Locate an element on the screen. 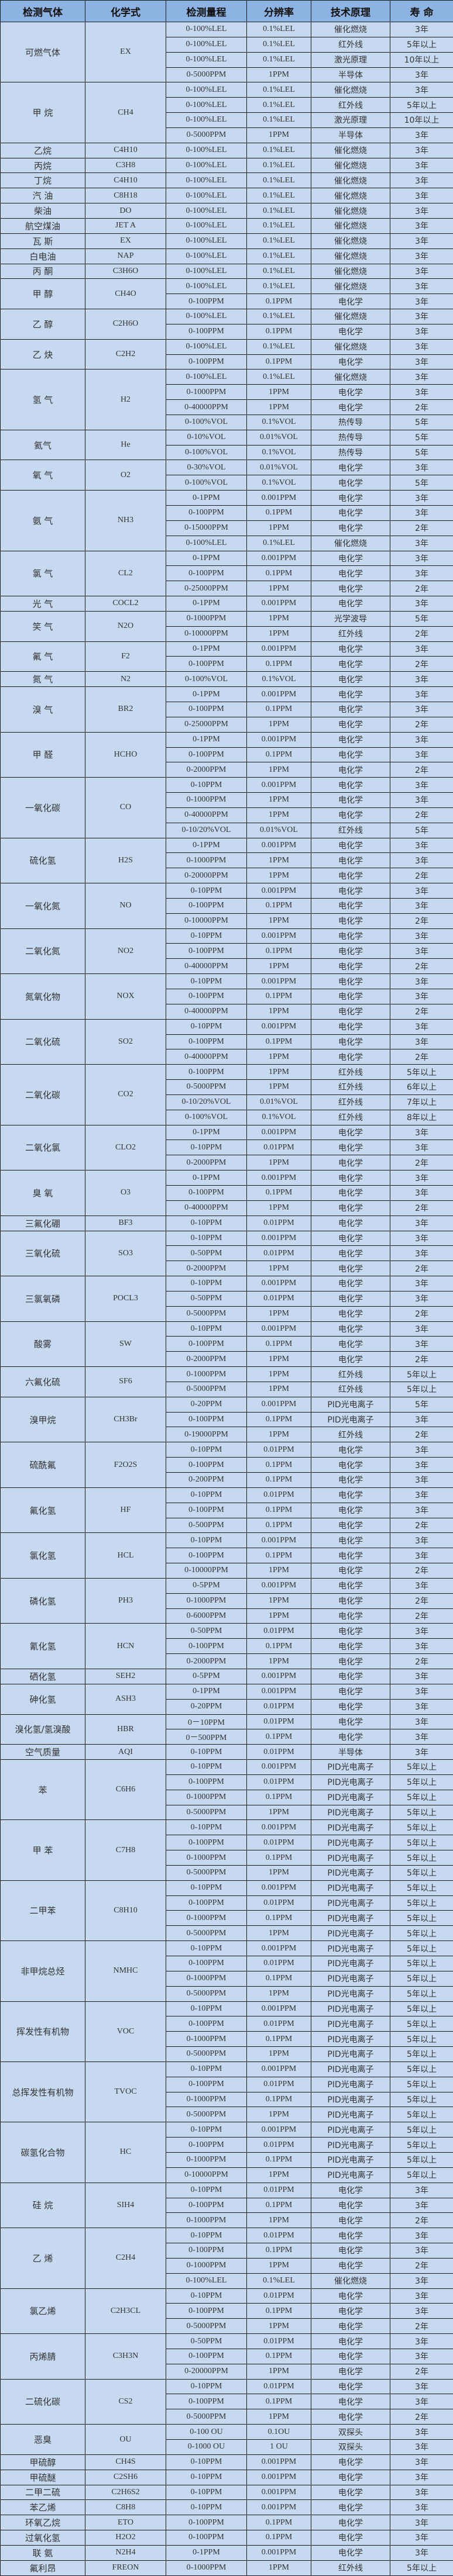 This screenshot has height=2576, width=453. range-cell: 0-25000PPM is located at coordinates (207, 724).